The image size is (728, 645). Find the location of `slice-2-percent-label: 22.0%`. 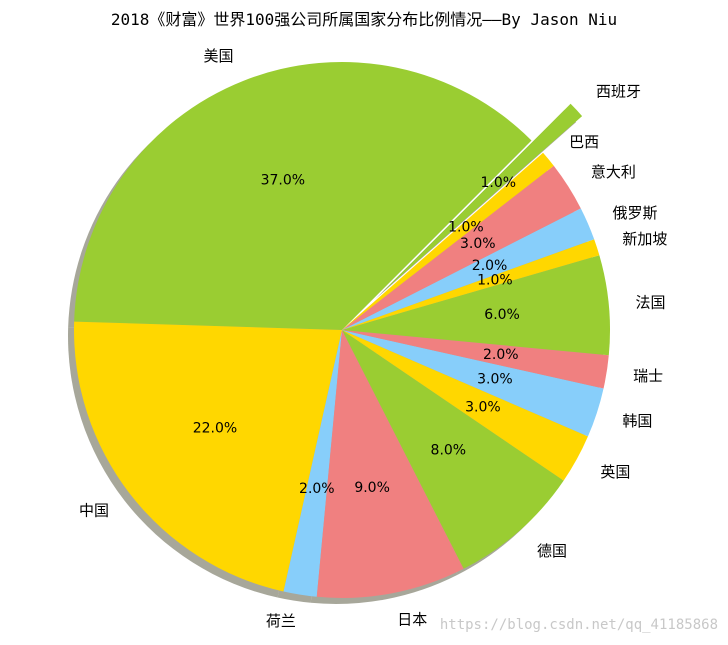

slice-2-percent-label: 22.0% is located at coordinates (215, 429).